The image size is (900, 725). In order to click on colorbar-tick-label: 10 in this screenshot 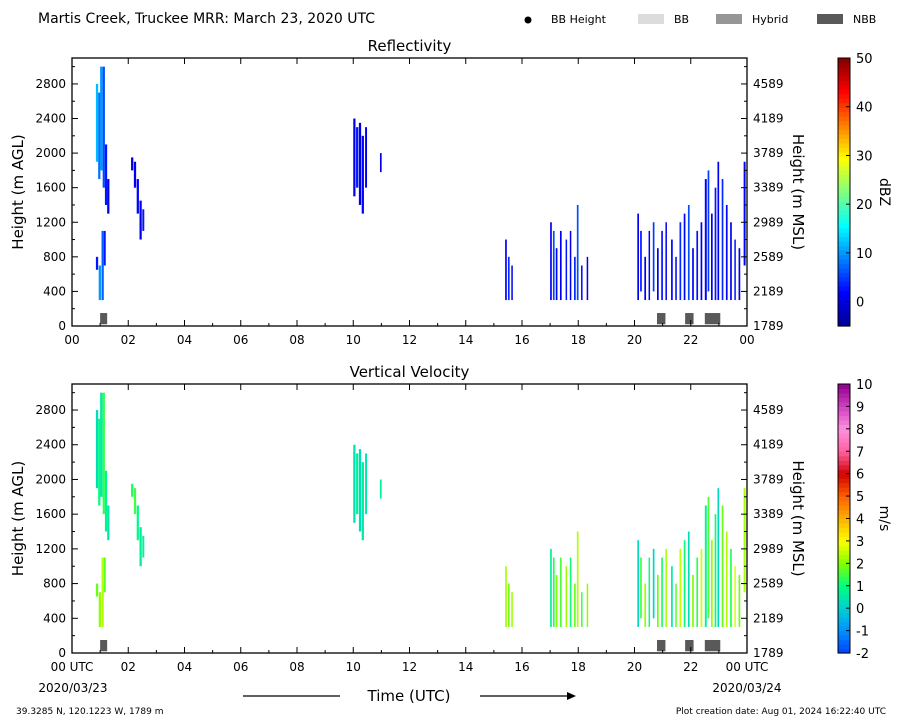, I will do `click(864, 385)`.